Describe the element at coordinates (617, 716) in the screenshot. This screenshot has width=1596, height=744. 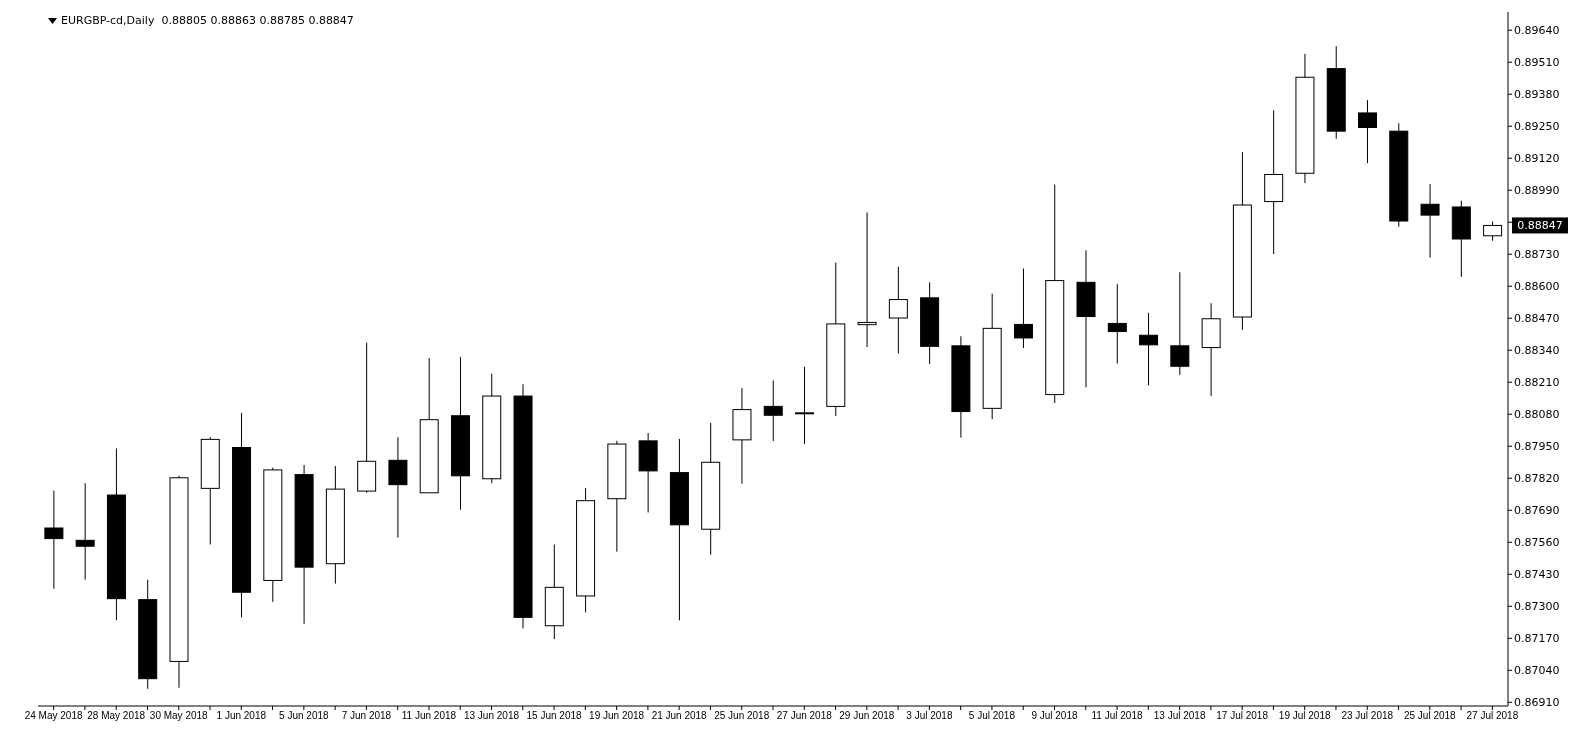
I see `x-tick-label: 19 Jun 2018` at that location.